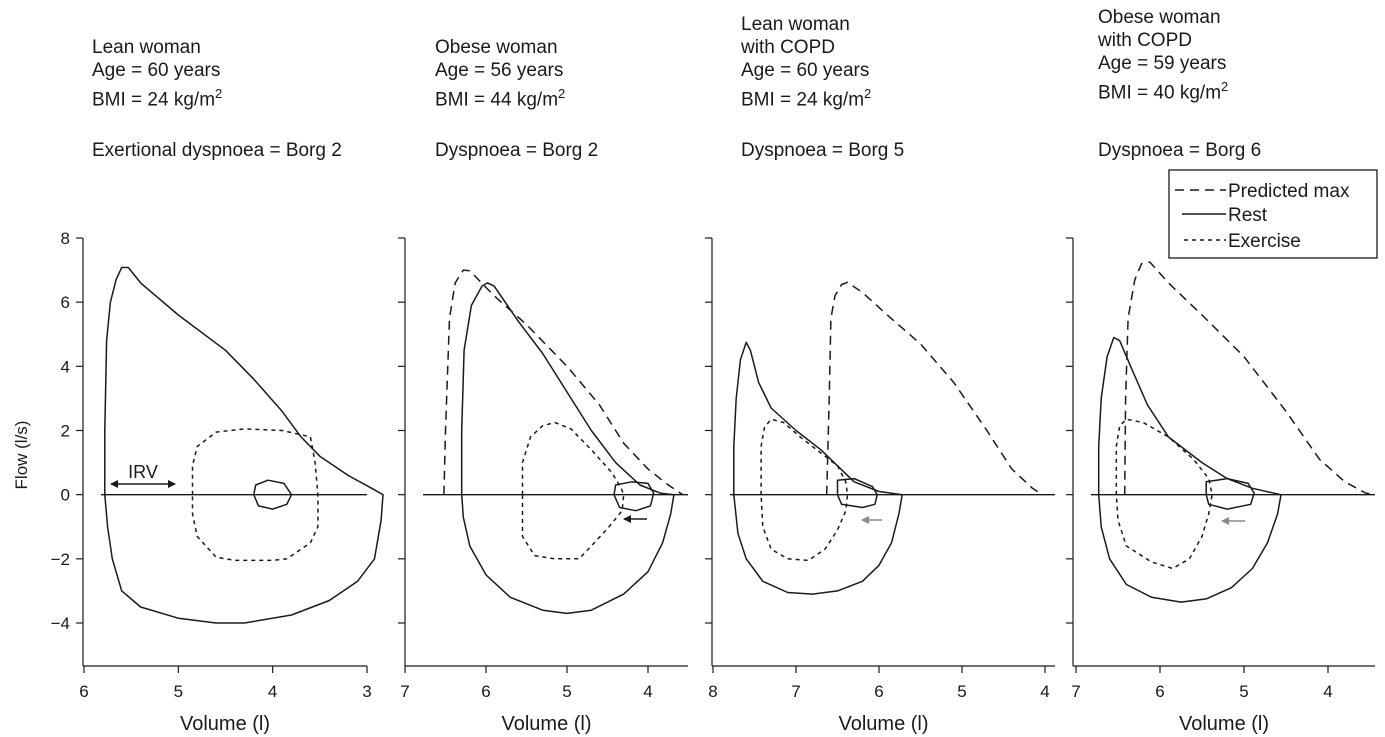 The width and height of the screenshot is (1385, 737). What do you see at coordinates (1160, 93) in the screenshot?
I see `panel-4-bmi: BMI = 40 kg/m` at bounding box center [1160, 93].